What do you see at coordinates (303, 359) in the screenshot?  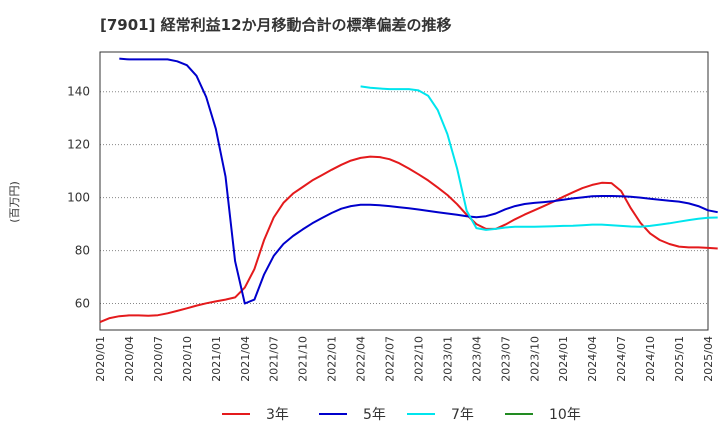 I see `x-tick-label: 2021/10` at bounding box center [303, 359].